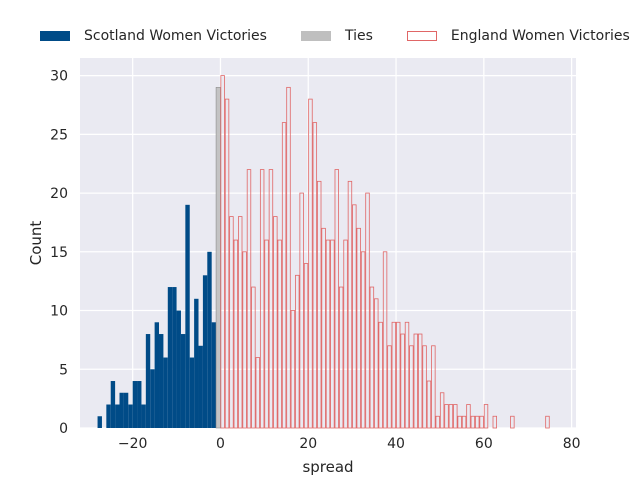 Image resolution: width=640 pixels, height=480 pixels. I want to click on legend-swatch-england, so click(421, 36).